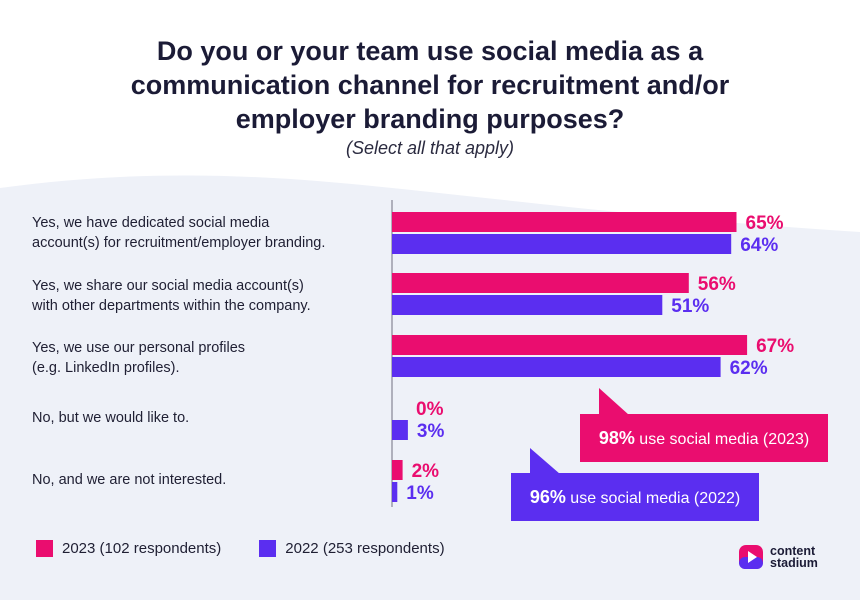 Image resolution: width=860 pixels, height=600 pixels. What do you see at coordinates (765, 223) in the screenshot?
I see `value-label: 65%` at bounding box center [765, 223].